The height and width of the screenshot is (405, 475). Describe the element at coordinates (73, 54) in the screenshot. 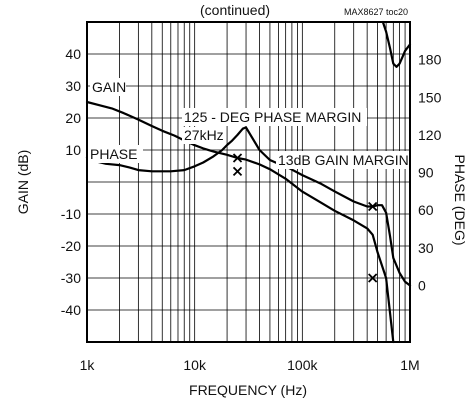

I see `y-left-tick-label: 40` at that location.